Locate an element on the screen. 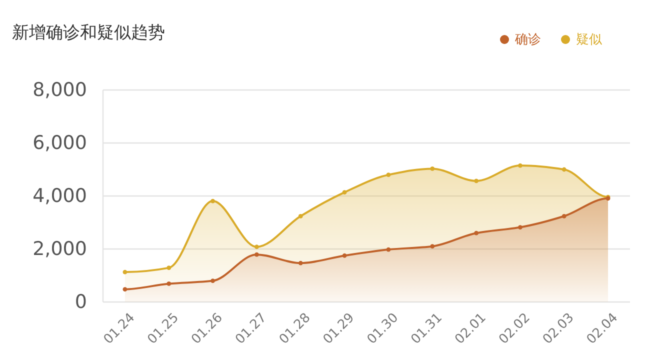 The image size is (660, 364). y-tick-label: 8,000 is located at coordinates (59, 90).